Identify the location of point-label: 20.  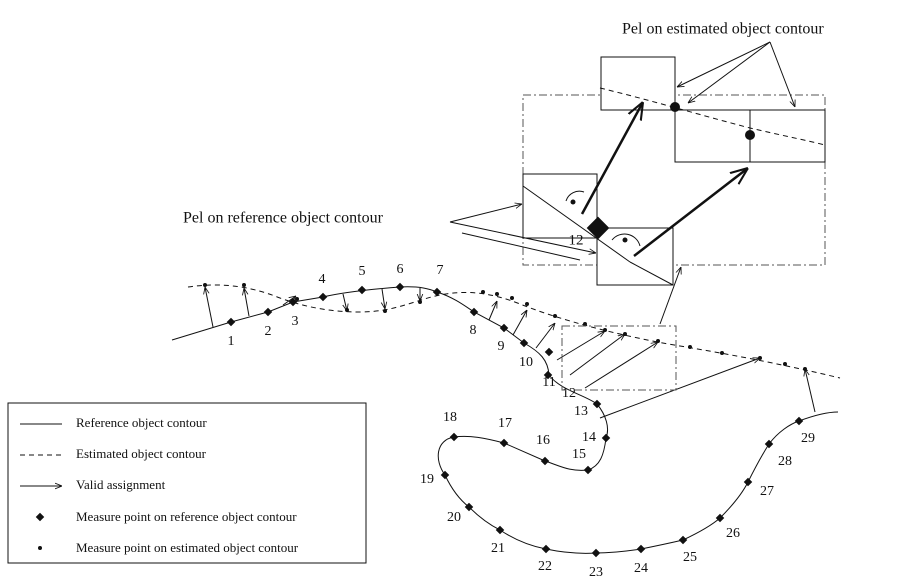
(454, 517).